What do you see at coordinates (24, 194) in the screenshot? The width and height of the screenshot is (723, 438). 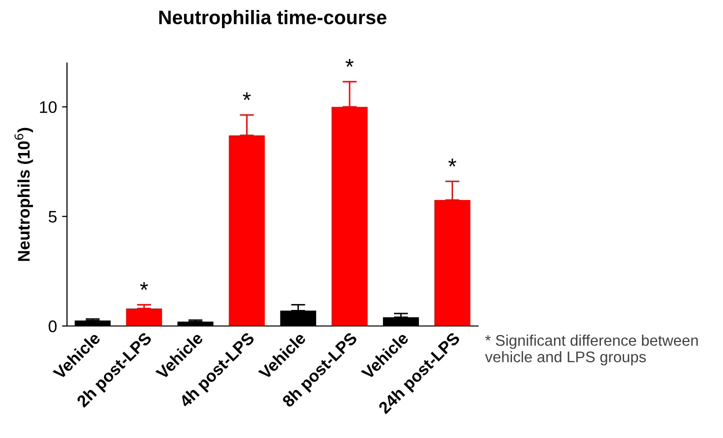 I see `y-axis-title: Neutrophils (10$^{6}$)` at bounding box center [24, 194].